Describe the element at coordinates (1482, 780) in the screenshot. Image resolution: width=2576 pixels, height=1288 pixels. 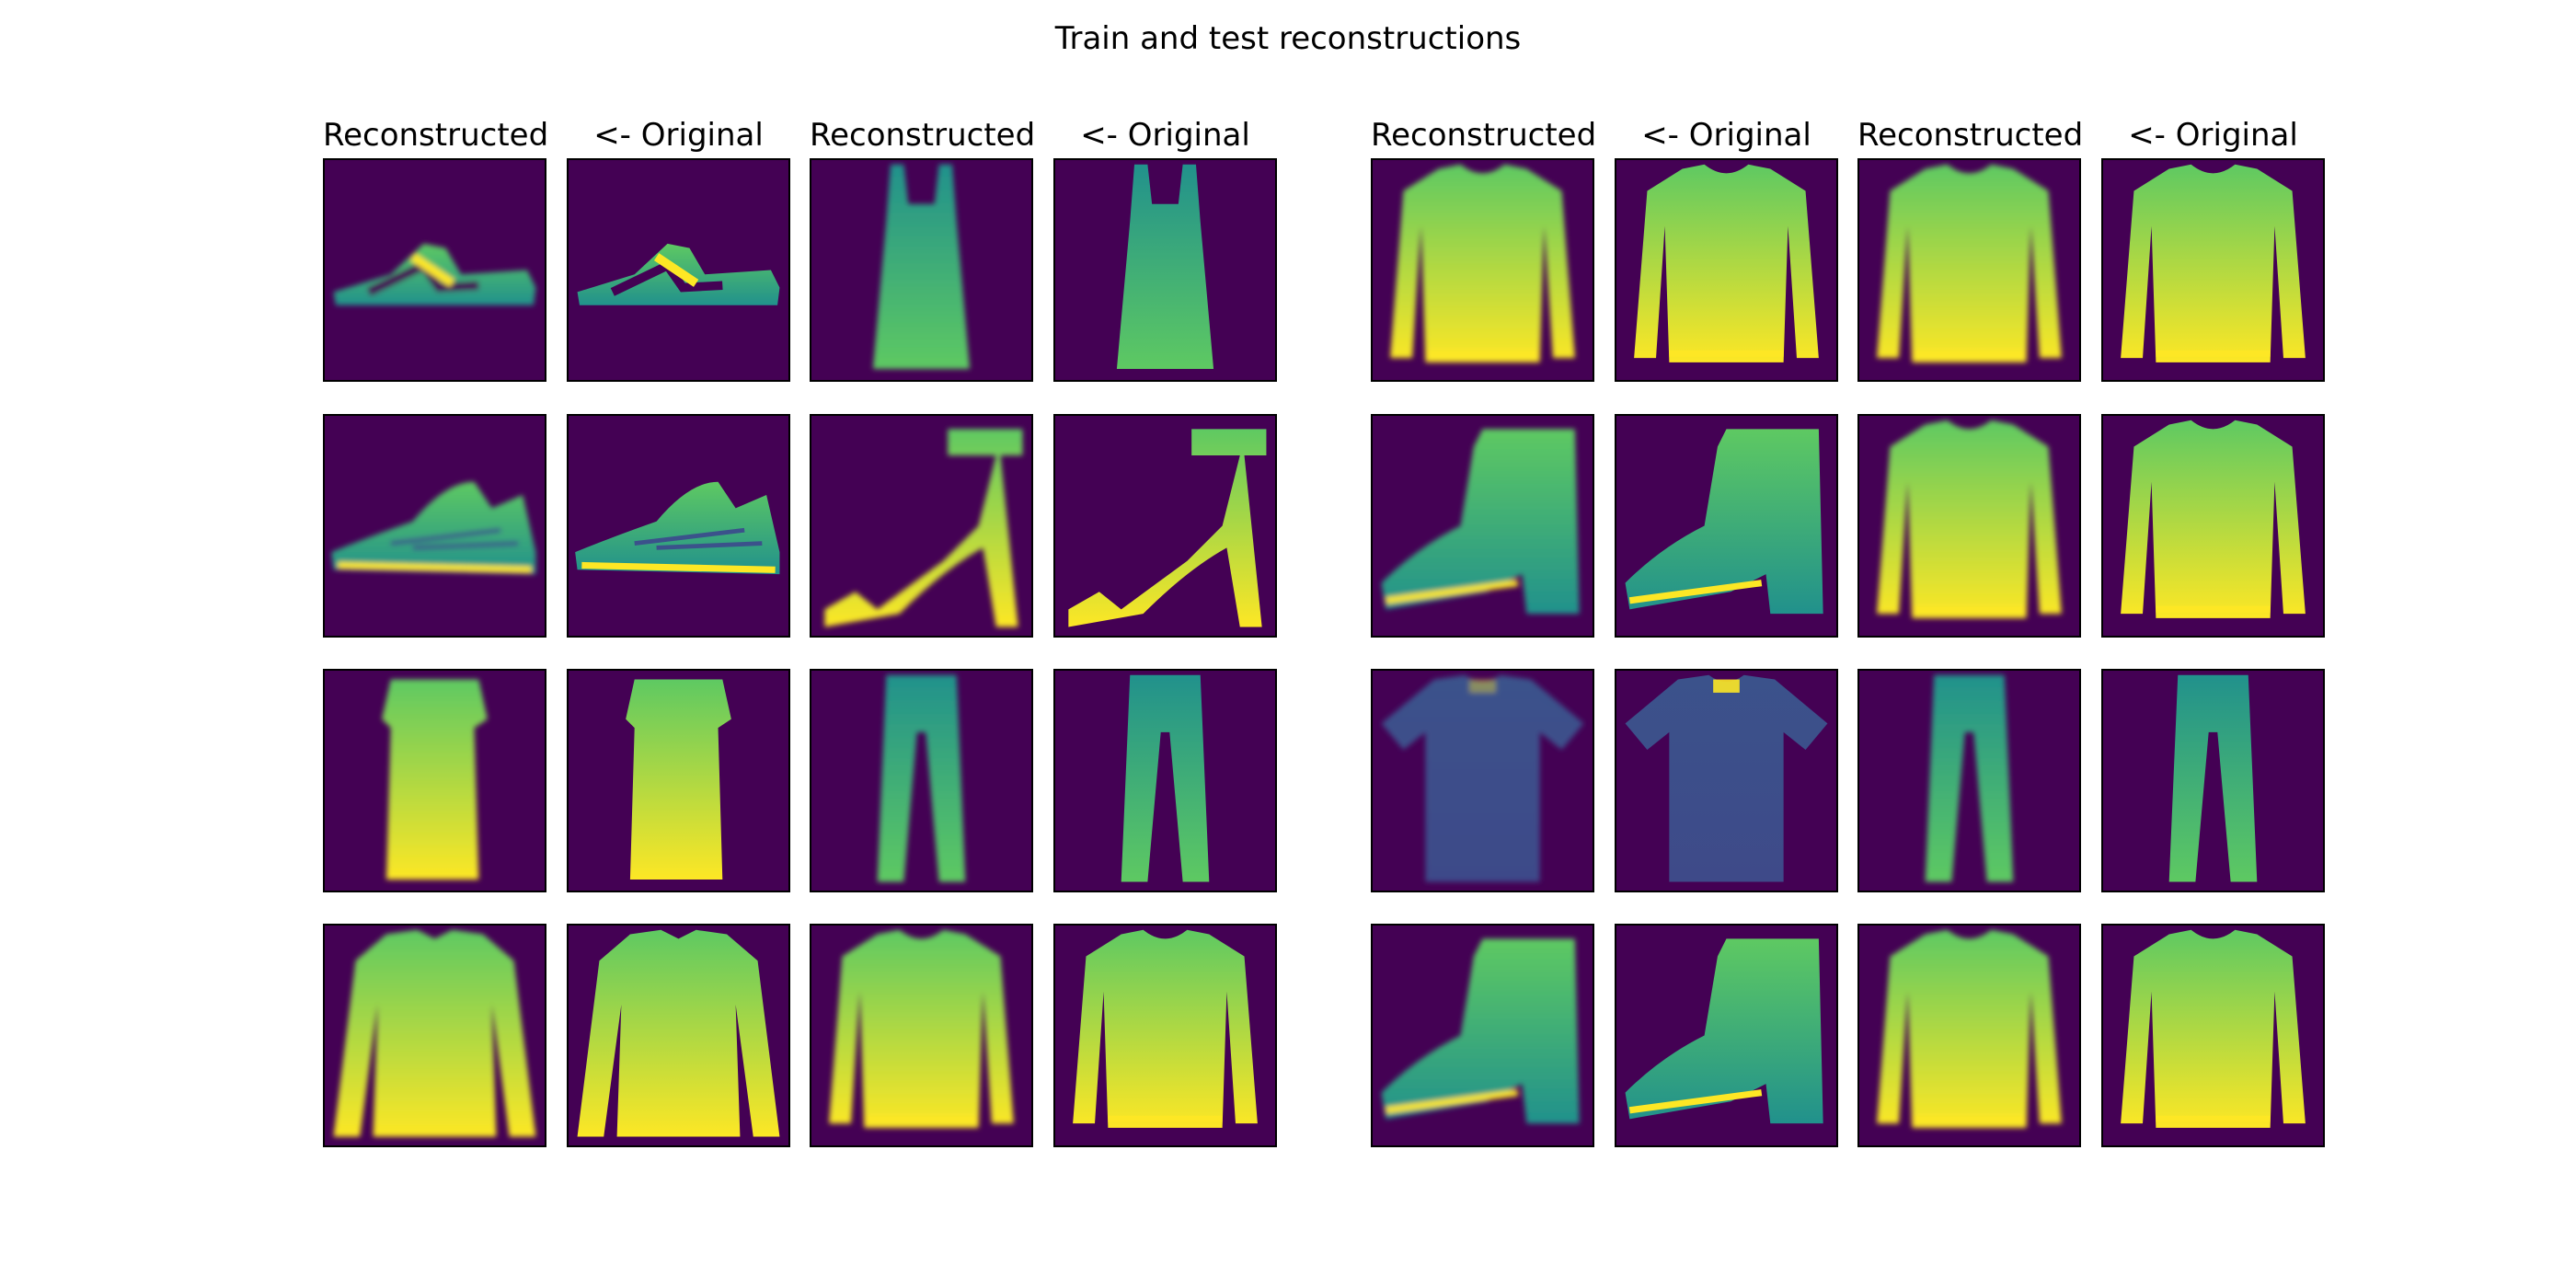
I see `reconstructed-image-tshirt-dark` at that location.